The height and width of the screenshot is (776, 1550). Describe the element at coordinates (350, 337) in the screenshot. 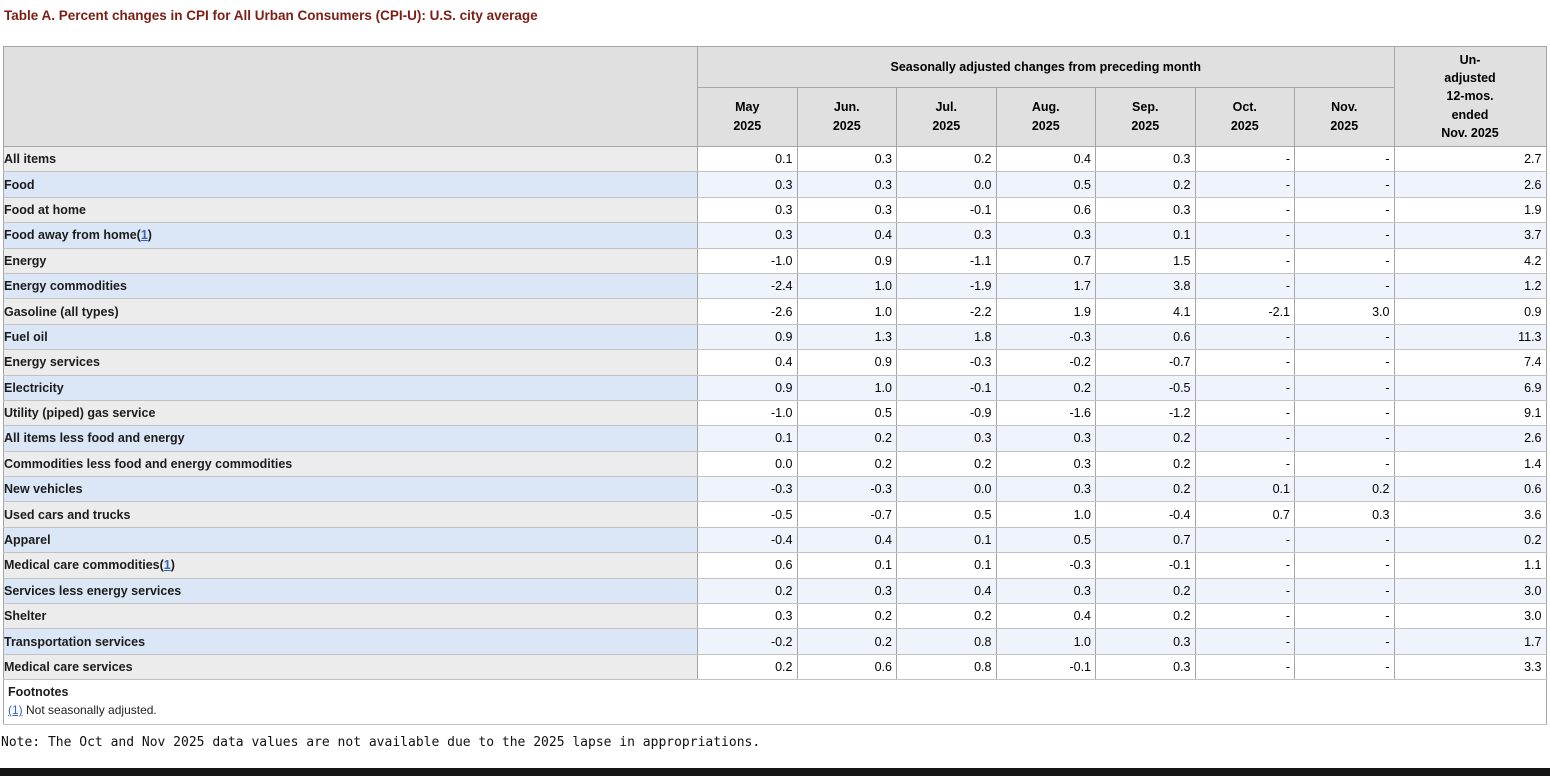

I see `row-label: Fuel oil` at that location.